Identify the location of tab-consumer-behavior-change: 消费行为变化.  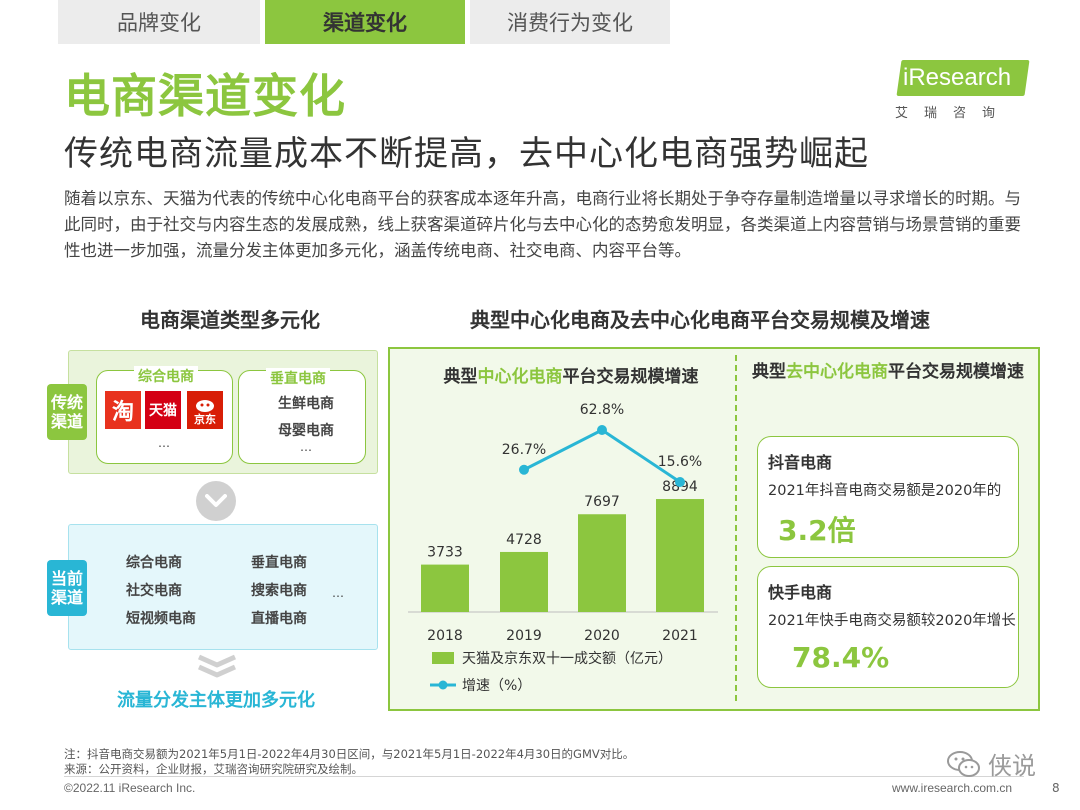
(570, 22).